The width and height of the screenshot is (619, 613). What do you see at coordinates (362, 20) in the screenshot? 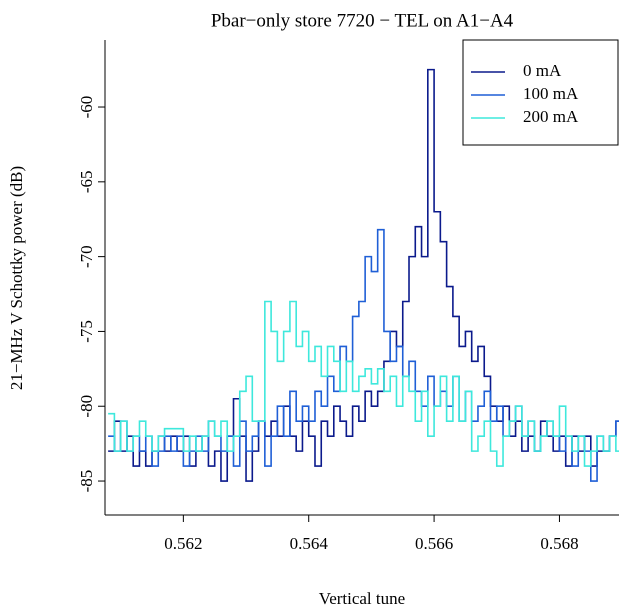
I see `chart-title: Pbar−only store 7720 − TEL on A1−A4` at bounding box center [362, 20].